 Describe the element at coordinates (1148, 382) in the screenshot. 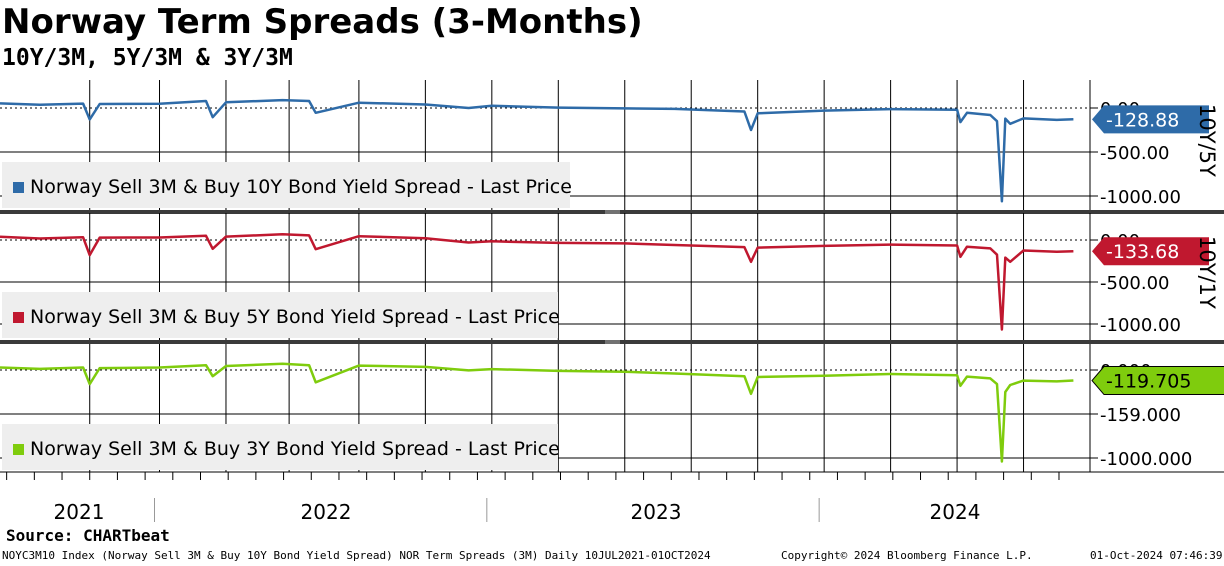

I see `last-value-label: -119.705` at that location.